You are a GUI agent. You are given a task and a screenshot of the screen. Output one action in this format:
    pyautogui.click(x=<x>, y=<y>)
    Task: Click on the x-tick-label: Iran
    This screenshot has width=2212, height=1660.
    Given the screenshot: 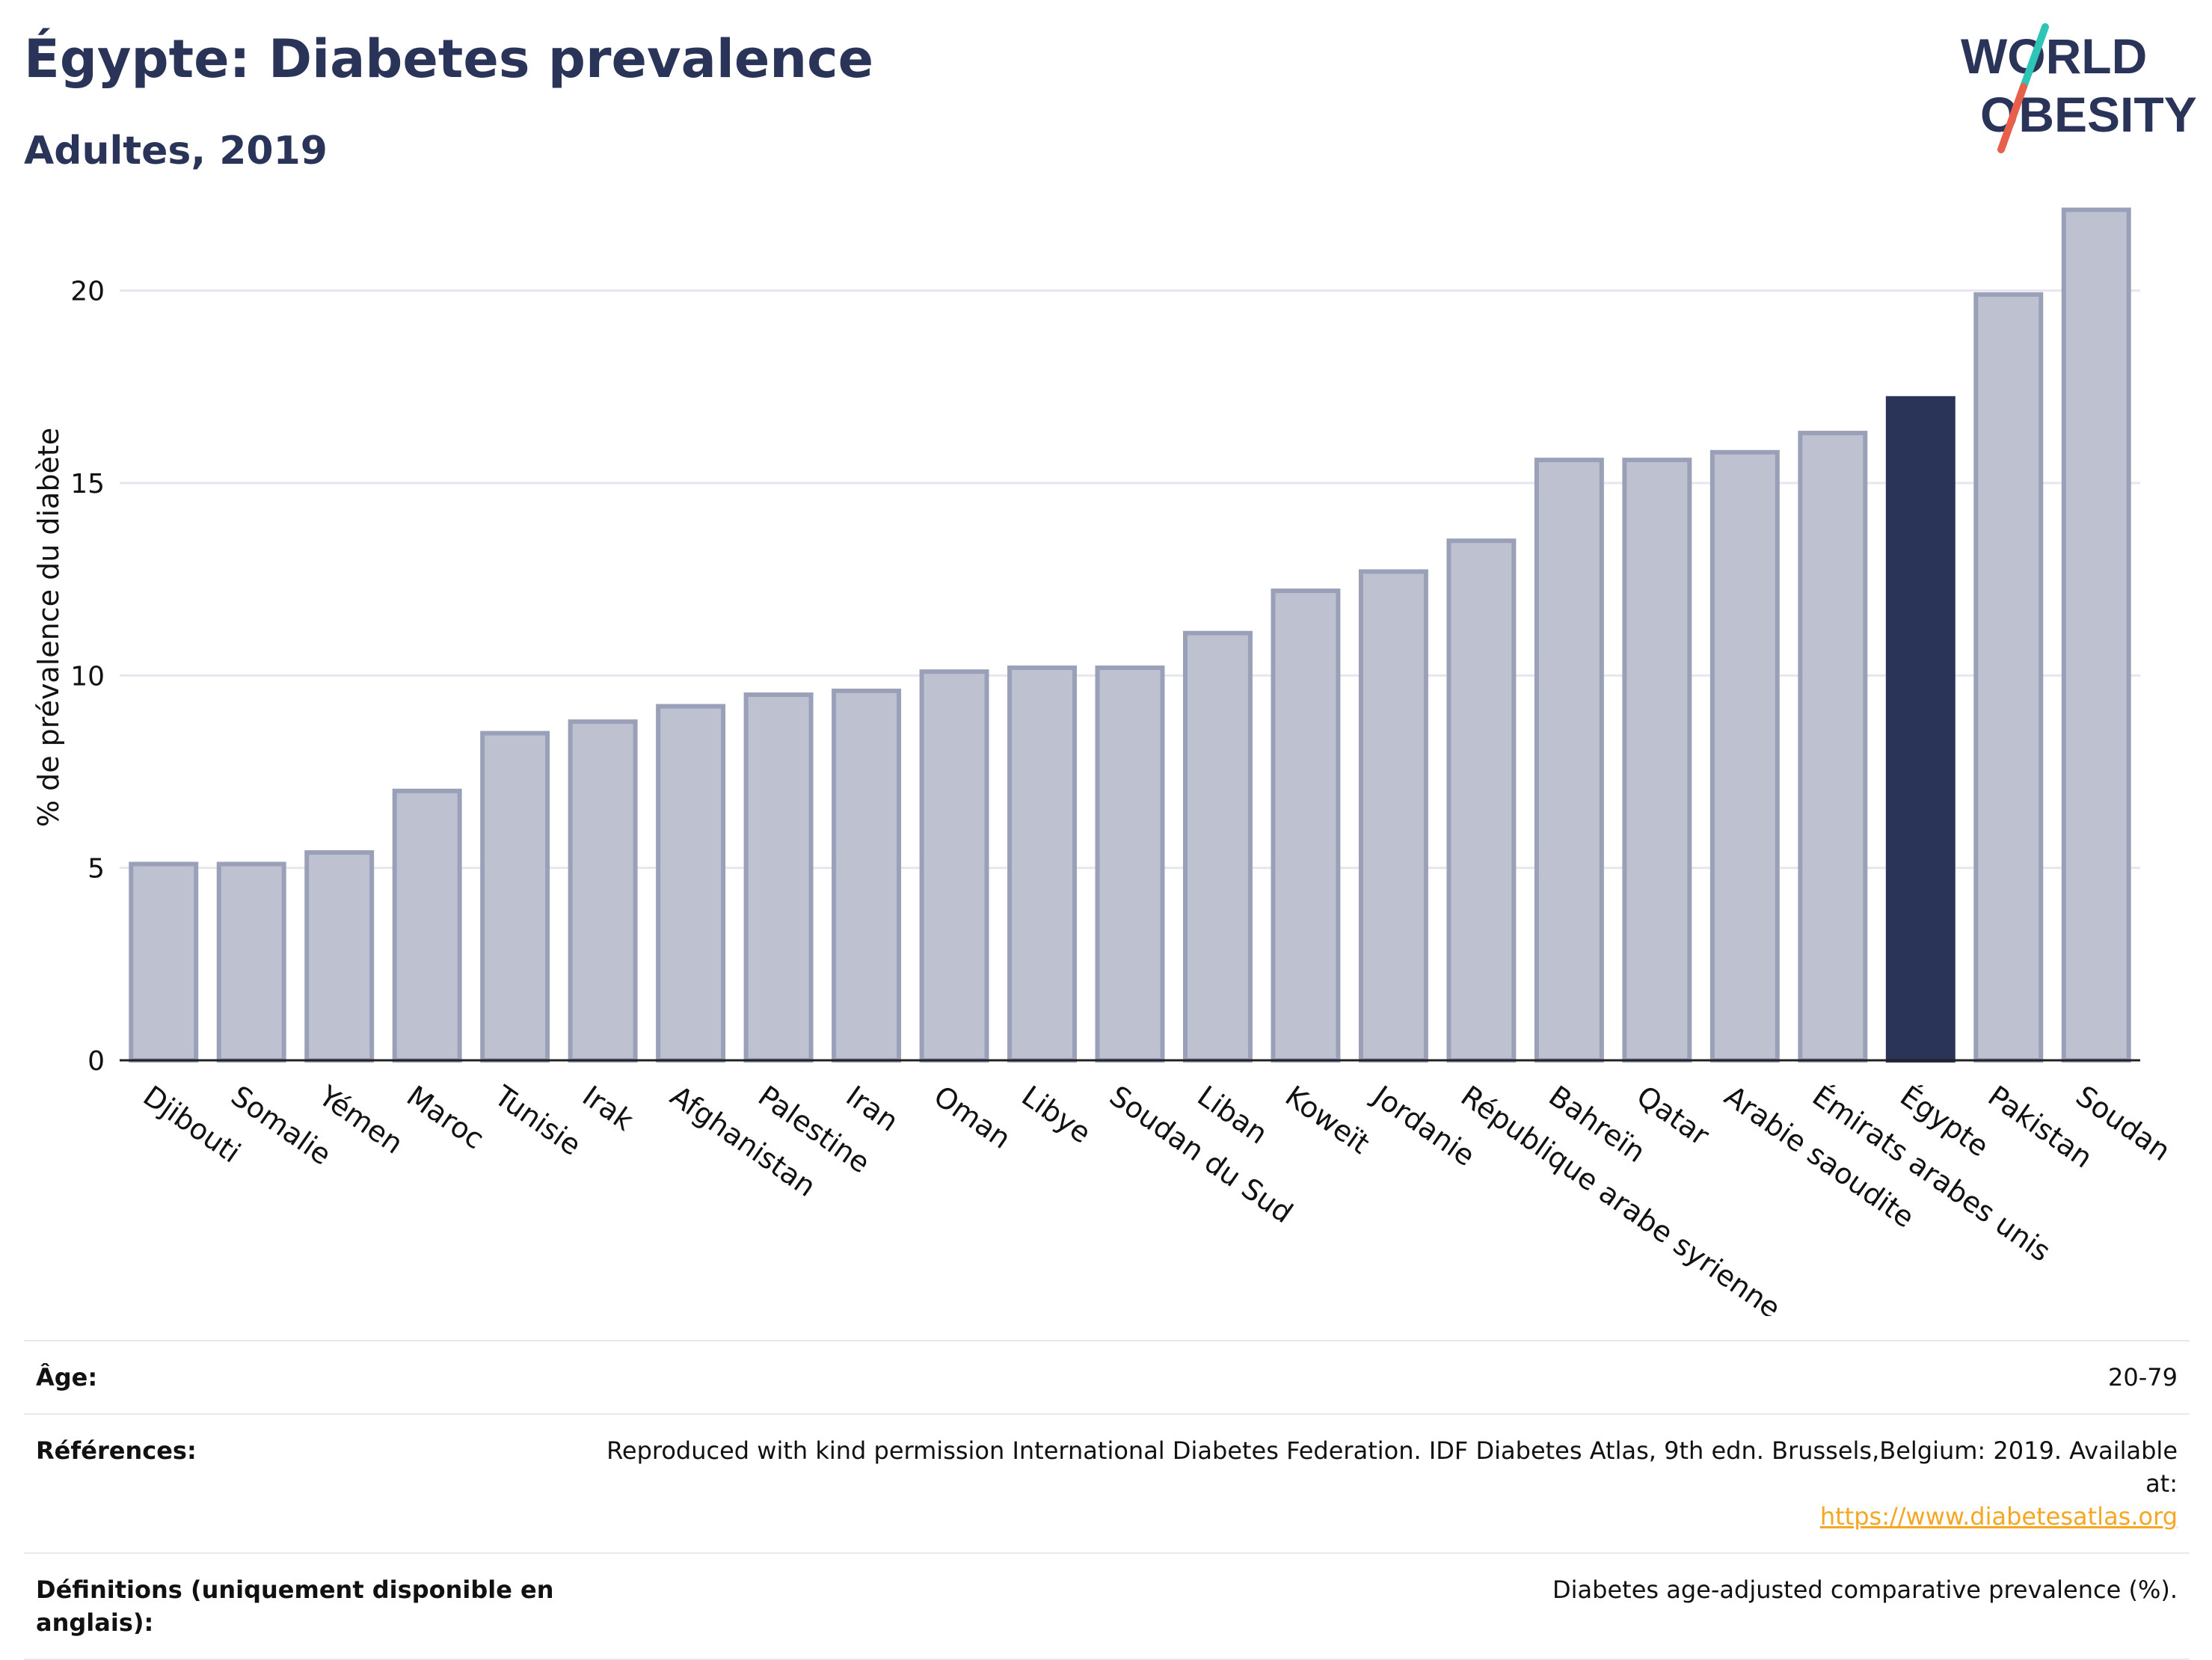 What is the action you would take?
    pyautogui.click(x=872, y=1108)
    